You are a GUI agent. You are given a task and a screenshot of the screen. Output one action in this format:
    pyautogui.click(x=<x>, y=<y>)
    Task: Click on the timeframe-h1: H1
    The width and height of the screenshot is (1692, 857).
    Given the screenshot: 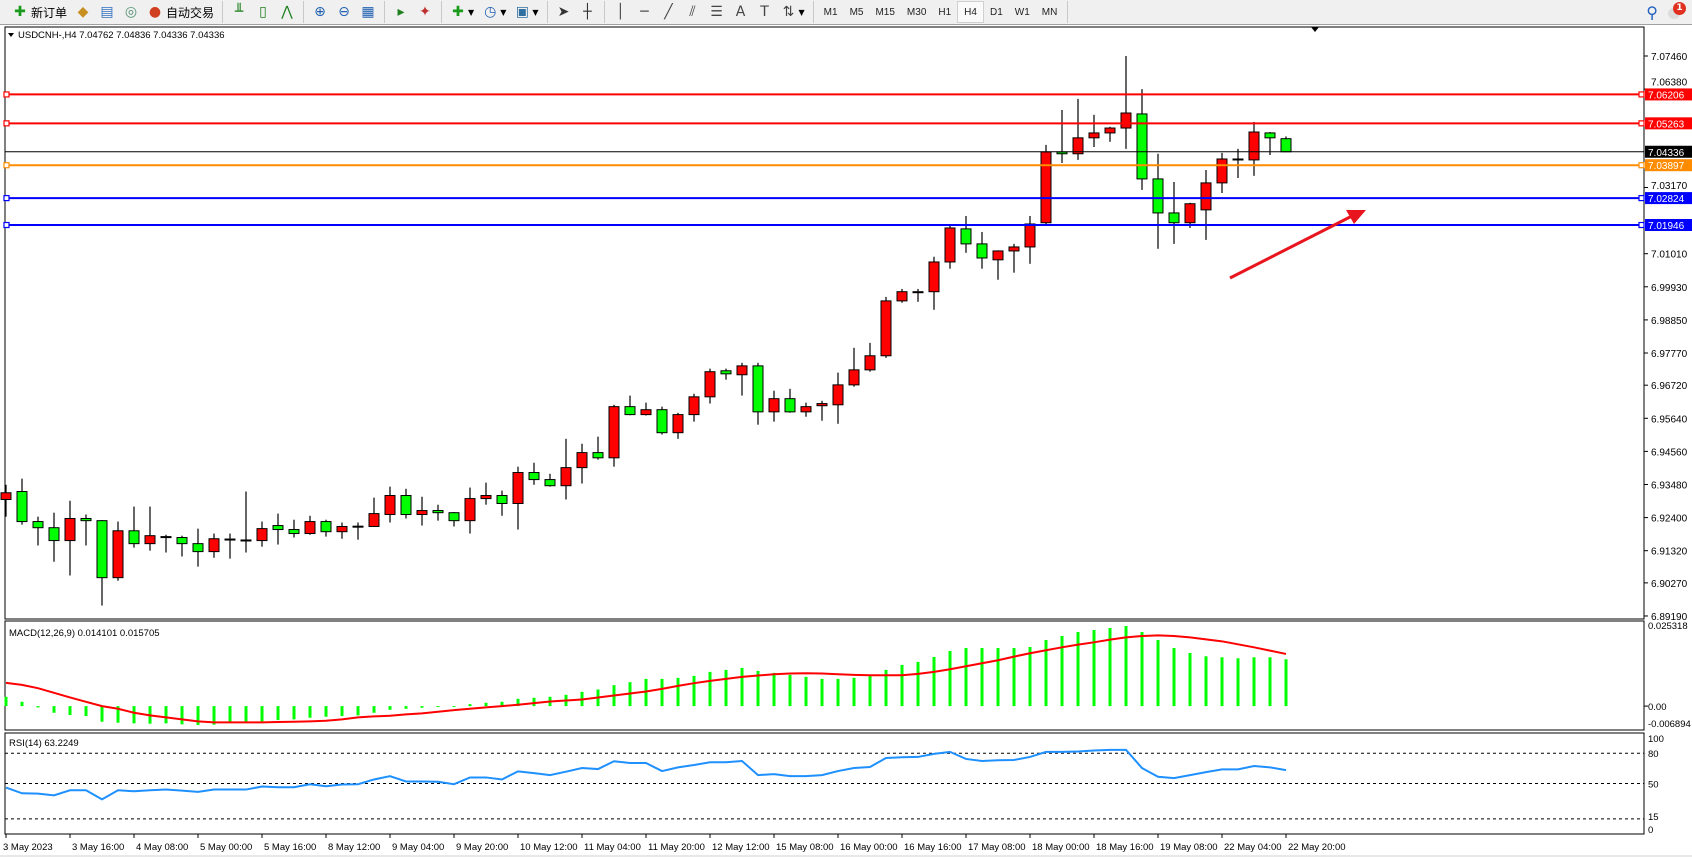 What is the action you would take?
    pyautogui.click(x=945, y=12)
    